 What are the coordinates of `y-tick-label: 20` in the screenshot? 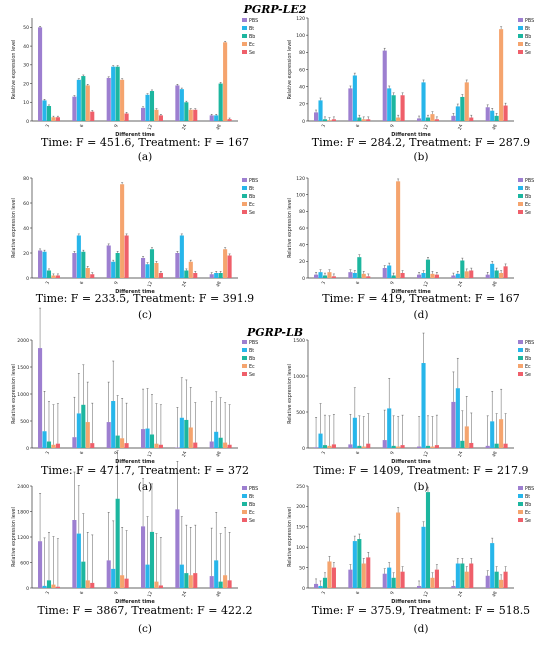 It's located at (26, 84).